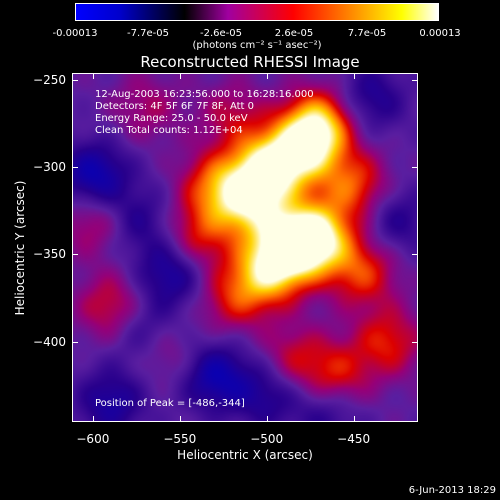 Image resolution: width=500 pixels, height=500 pixels. I want to click on y-axis-label: Heliocentric Y (arcsec), so click(20, 248).